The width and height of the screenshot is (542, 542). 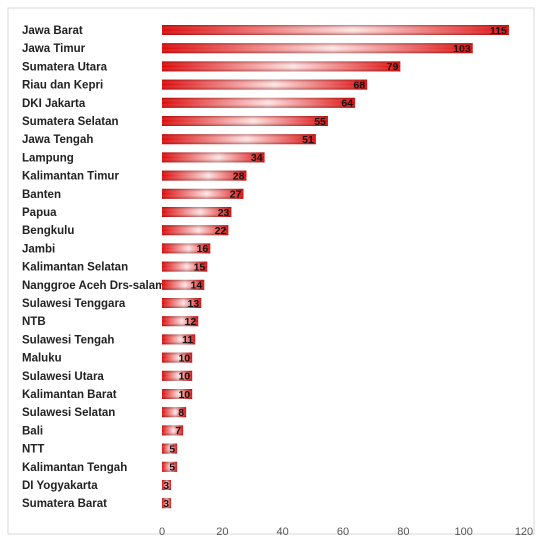 I want to click on value-label: 27, so click(x=236, y=195).